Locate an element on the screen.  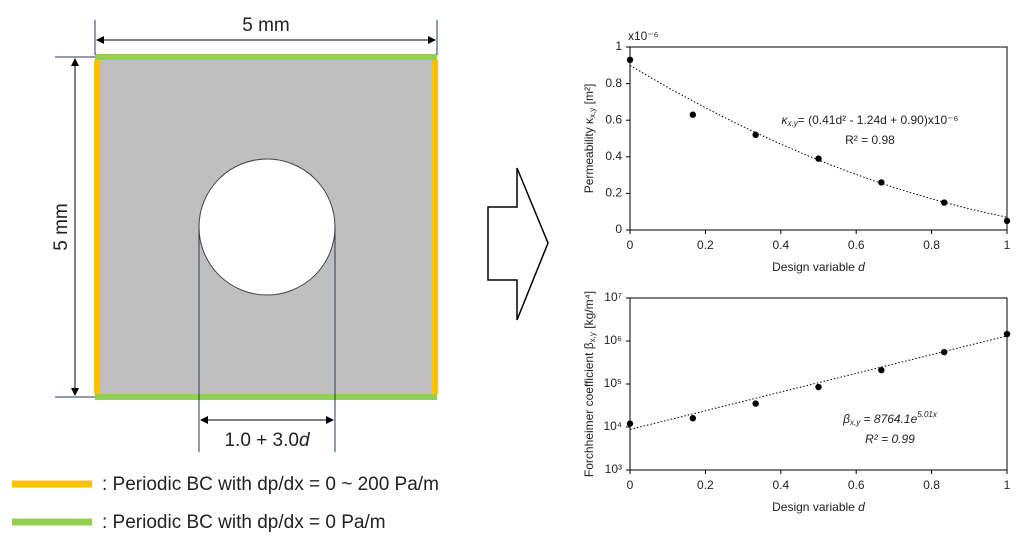
y-tick-label: 10⁷ is located at coordinates (613, 297).